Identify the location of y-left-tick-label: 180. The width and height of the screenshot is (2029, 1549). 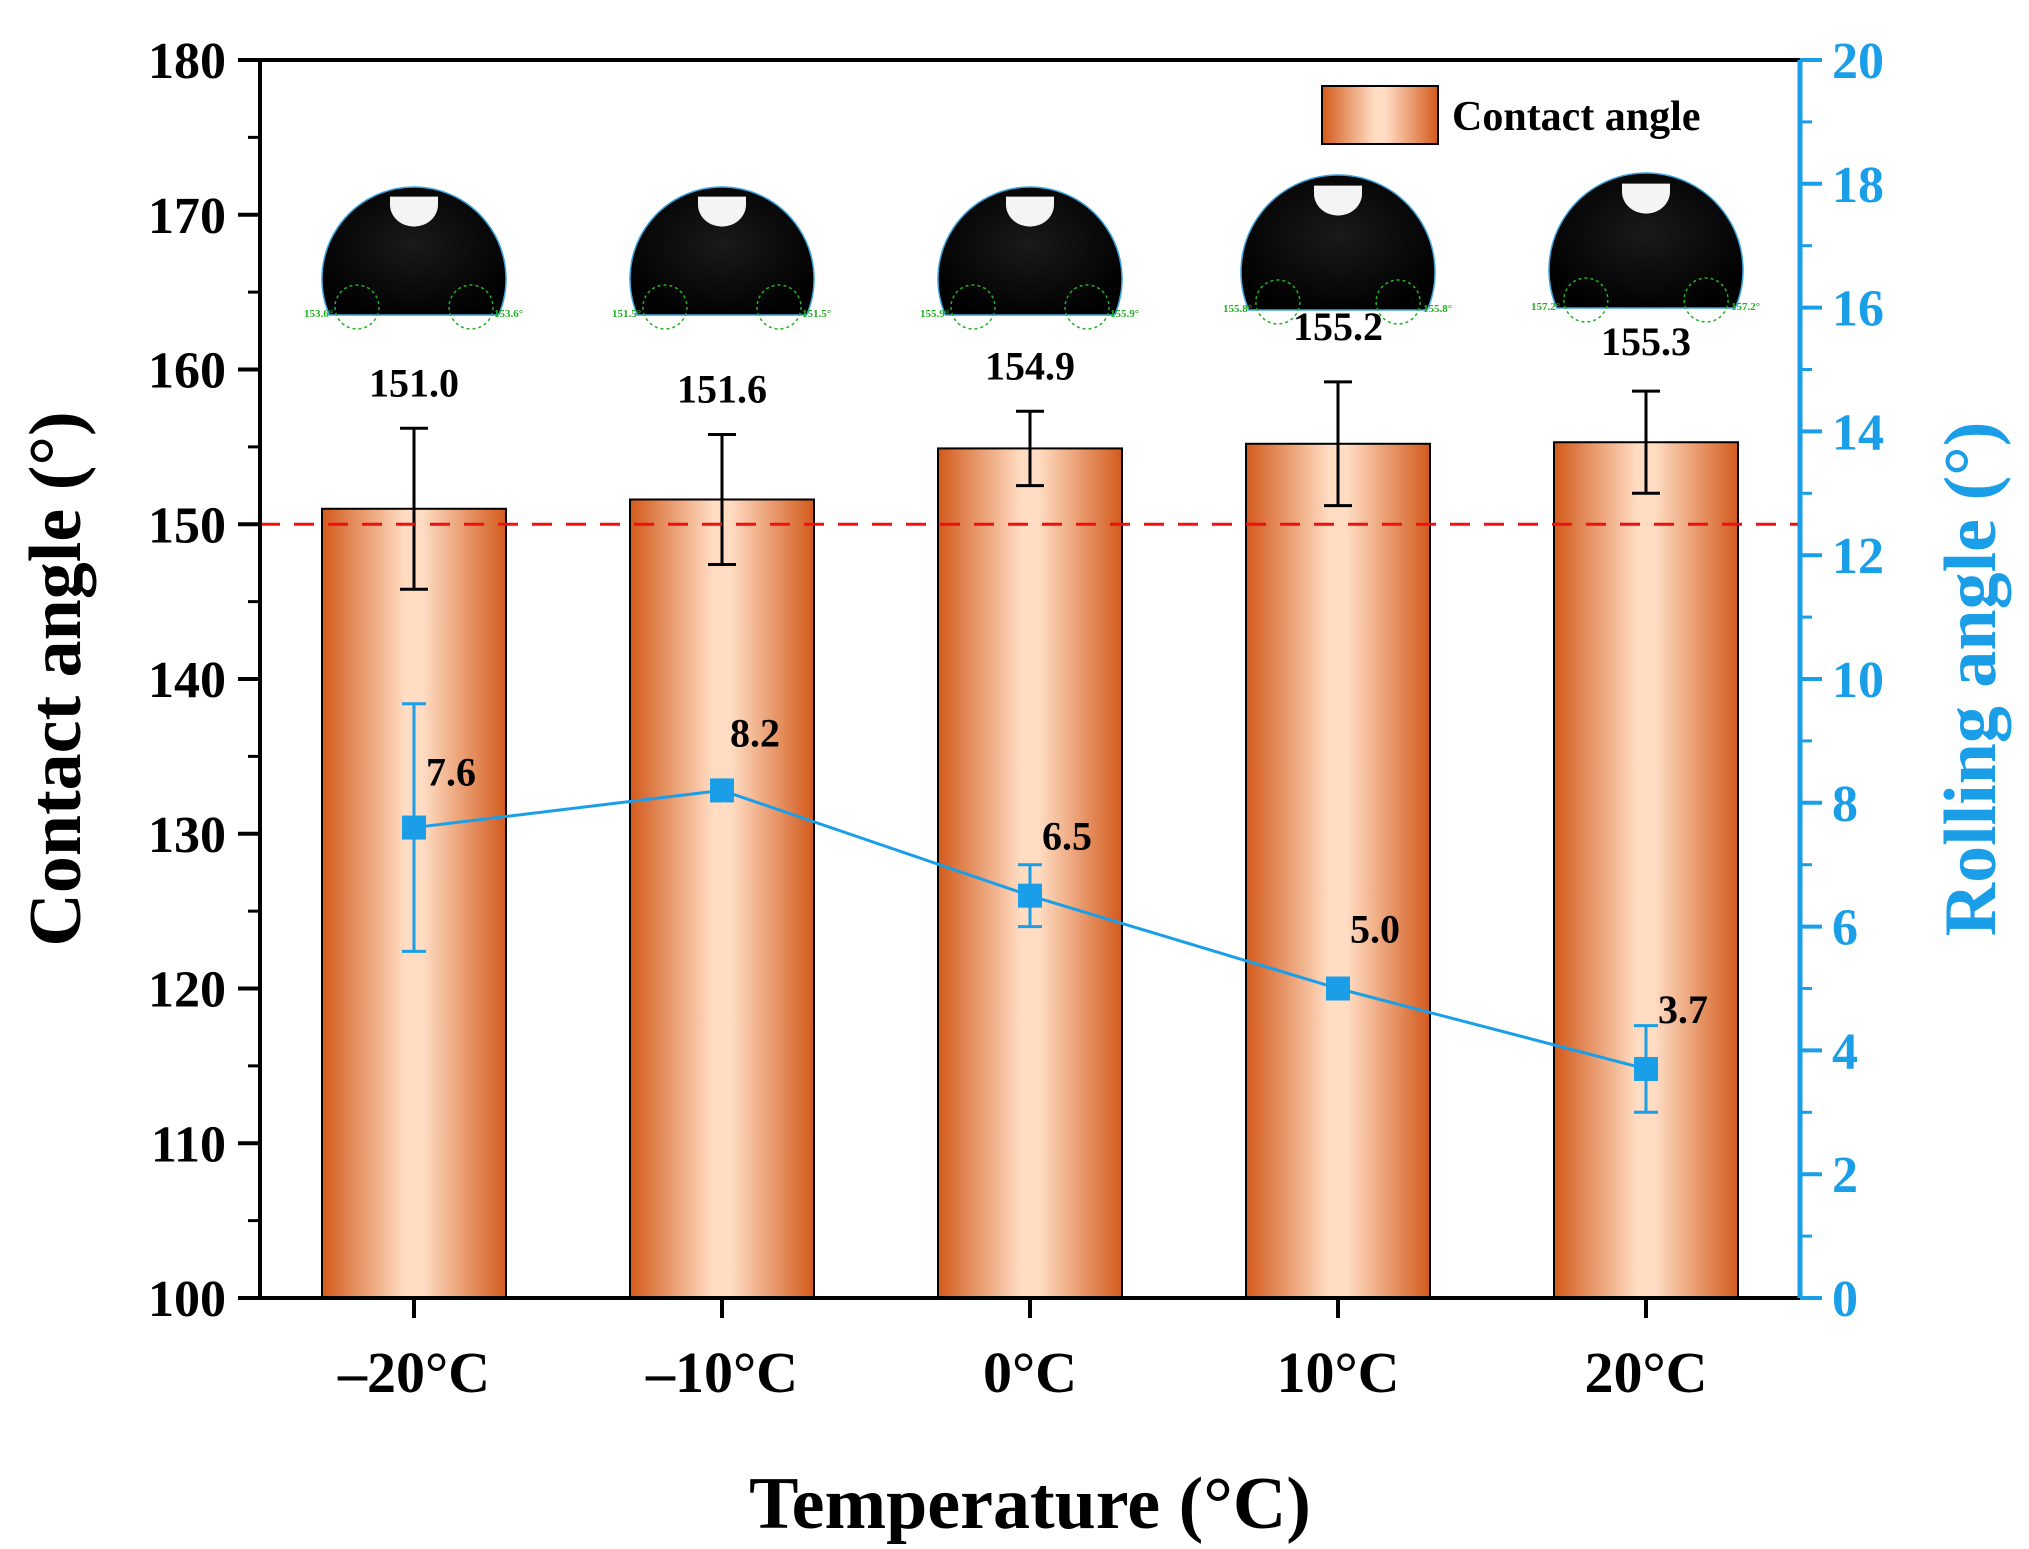
(187, 61).